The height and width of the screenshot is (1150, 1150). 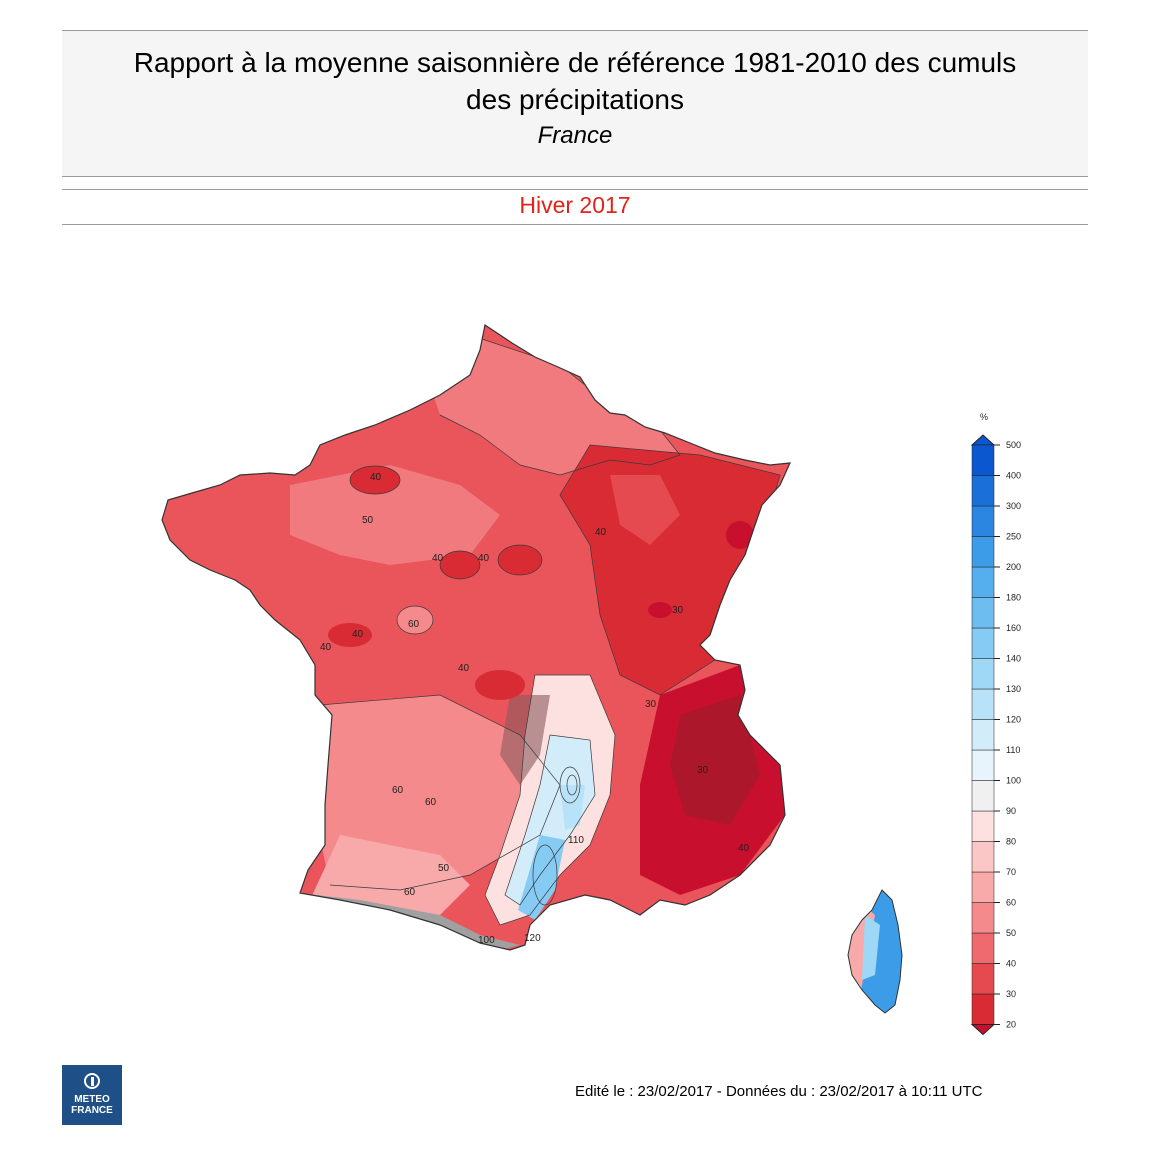 What do you see at coordinates (576, 840) in the screenshot?
I see `contour-label: 110` at bounding box center [576, 840].